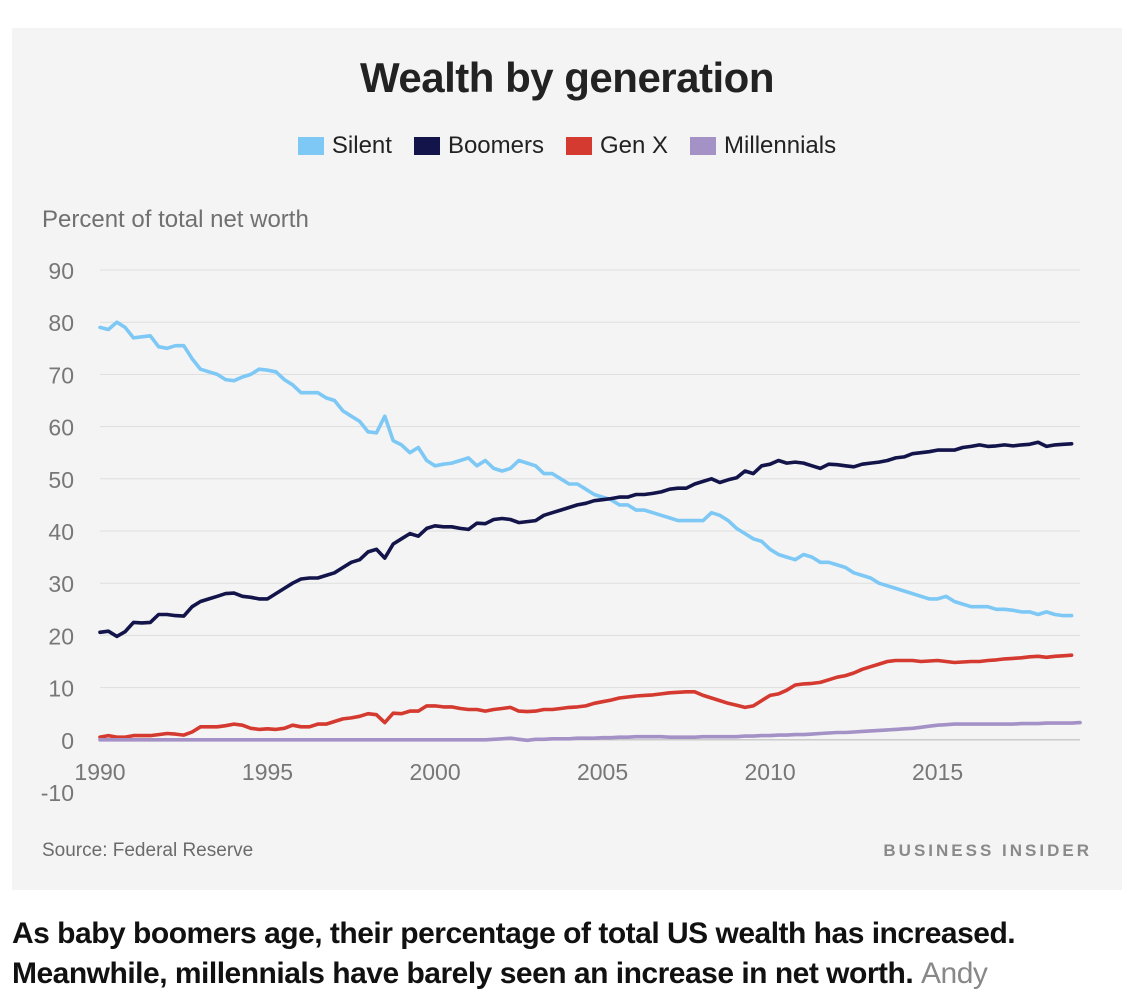 The height and width of the screenshot is (994, 1132). I want to click on x-tick-label: 1990, so click(99, 772).